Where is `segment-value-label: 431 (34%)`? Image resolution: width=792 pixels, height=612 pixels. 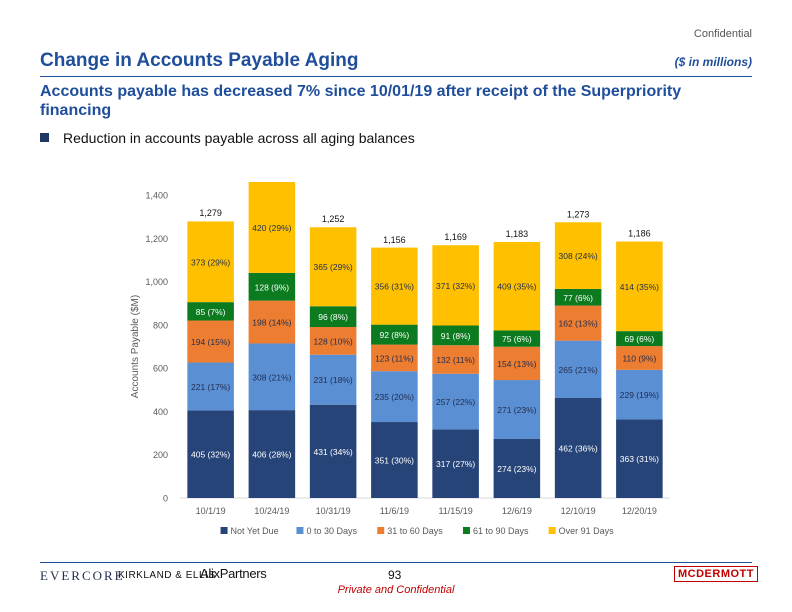
segment-value-label: 431 (34%) is located at coordinates (333, 452).